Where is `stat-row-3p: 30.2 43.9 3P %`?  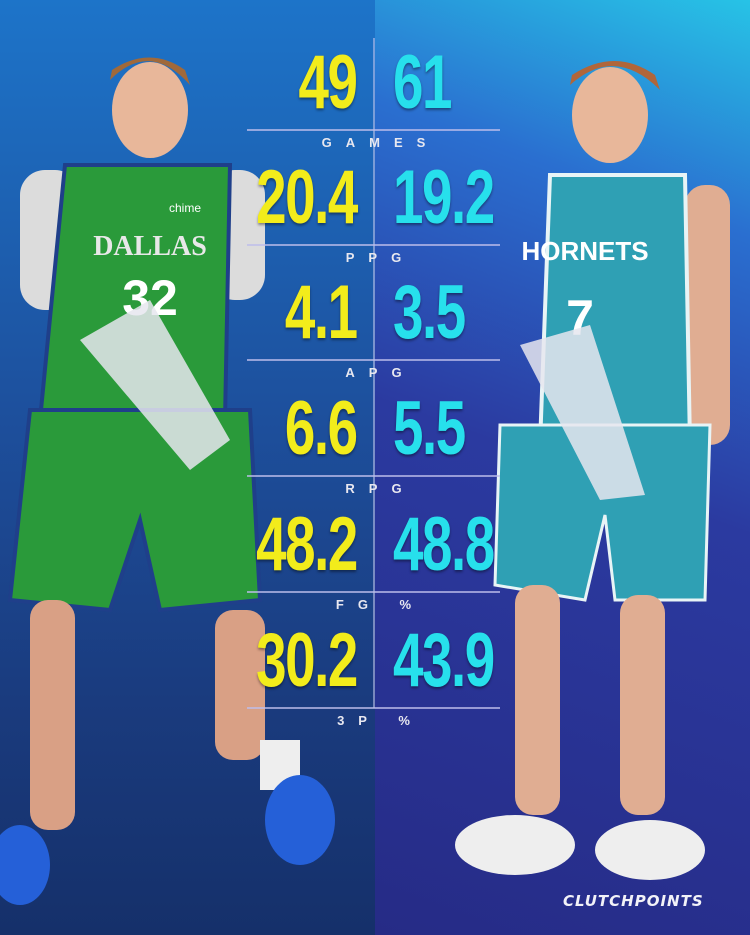 stat-row-3p: 30.2 43.9 3P % is located at coordinates (375, 673).